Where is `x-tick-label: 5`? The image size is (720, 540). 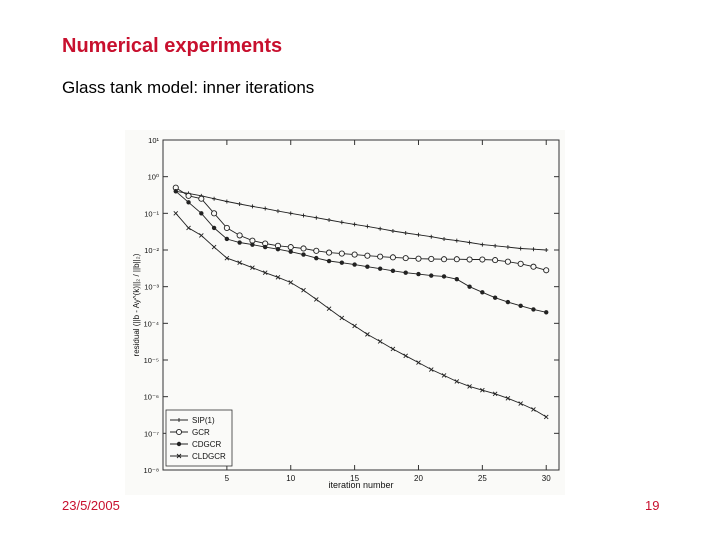
x-tick-label: 5 is located at coordinates (227, 478).